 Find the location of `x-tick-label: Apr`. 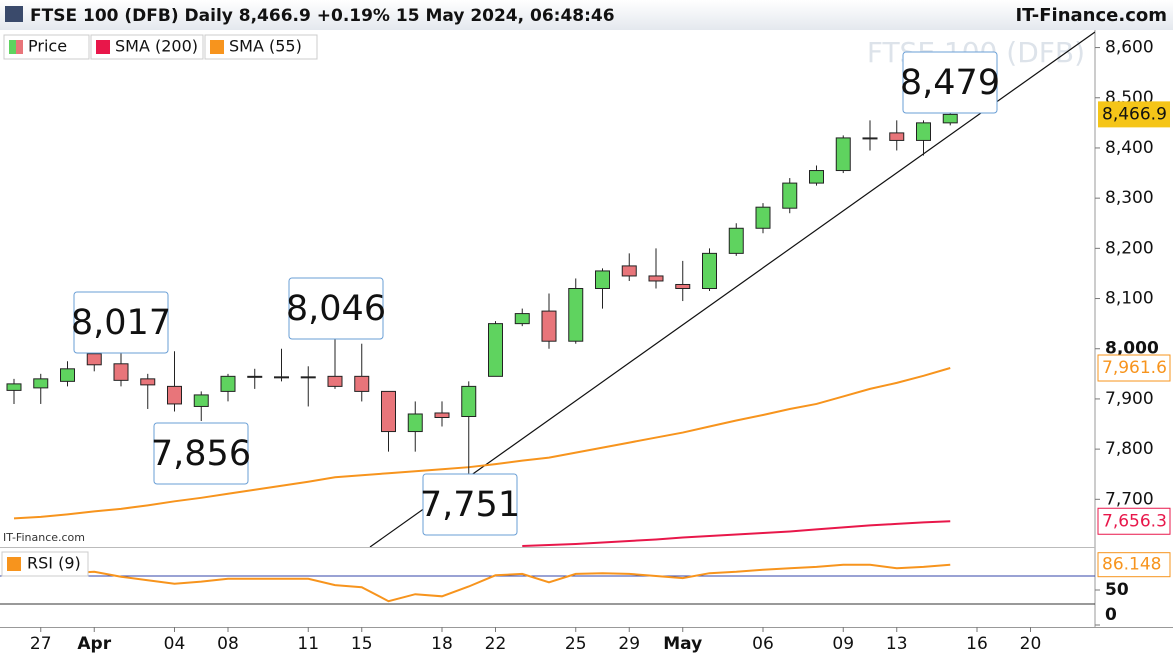

x-tick-label: Apr is located at coordinates (94, 644).